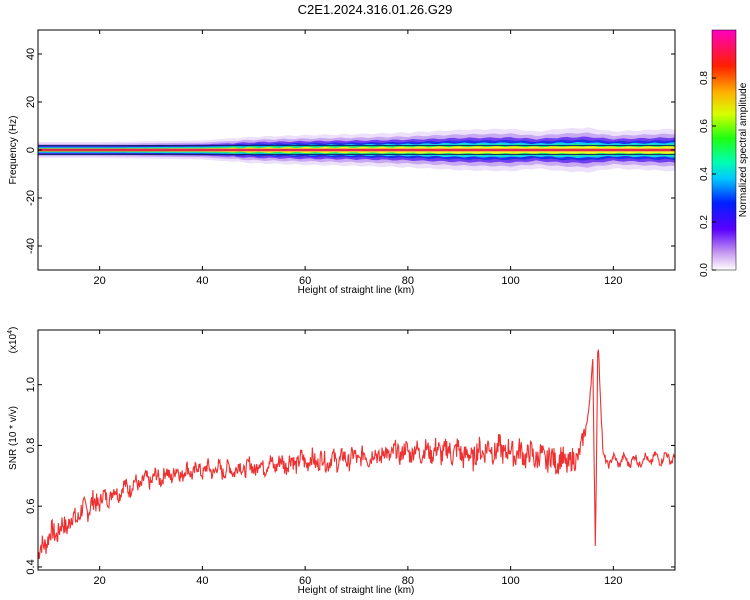 This screenshot has height=600, width=750. What do you see at coordinates (375, 9) in the screenshot?
I see `page-title: C2E1.2024.316.01.26.G29` at bounding box center [375, 9].